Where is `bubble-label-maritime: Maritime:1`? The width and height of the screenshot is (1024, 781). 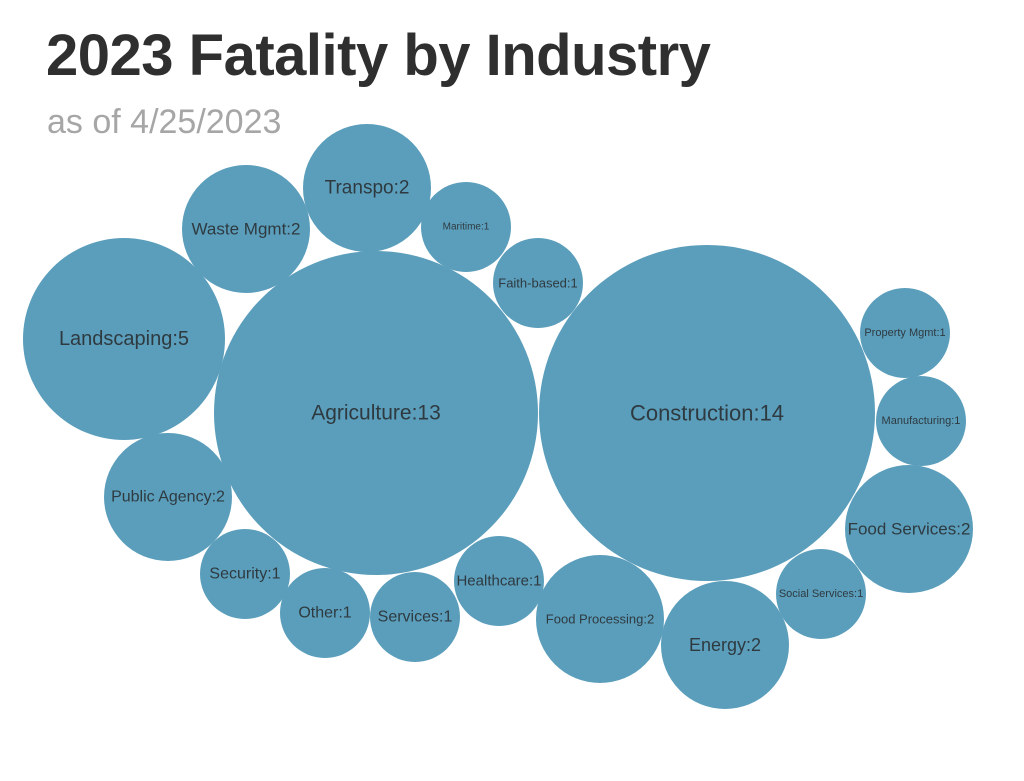 bubble-label-maritime: Maritime:1 is located at coordinates (466, 227).